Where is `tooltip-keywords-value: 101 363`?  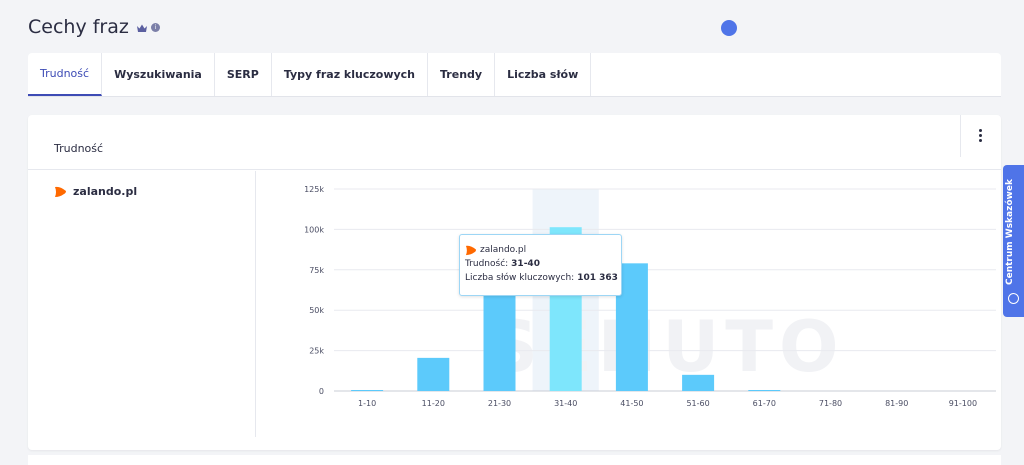 tooltip-keywords-value: 101 363 is located at coordinates (597, 278).